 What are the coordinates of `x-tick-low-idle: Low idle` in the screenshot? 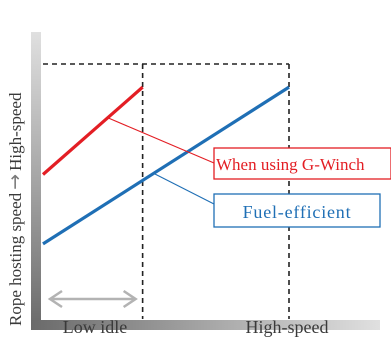 It's located at (95, 327).